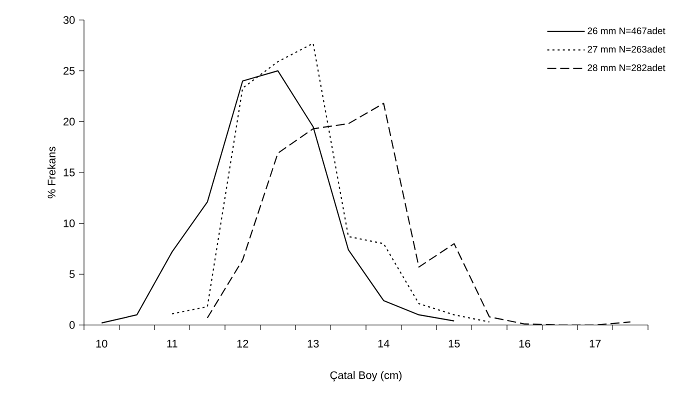 This screenshot has height=412, width=673. Describe the element at coordinates (51, 172) in the screenshot. I see `y-axis-title: % Frekans` at that location.